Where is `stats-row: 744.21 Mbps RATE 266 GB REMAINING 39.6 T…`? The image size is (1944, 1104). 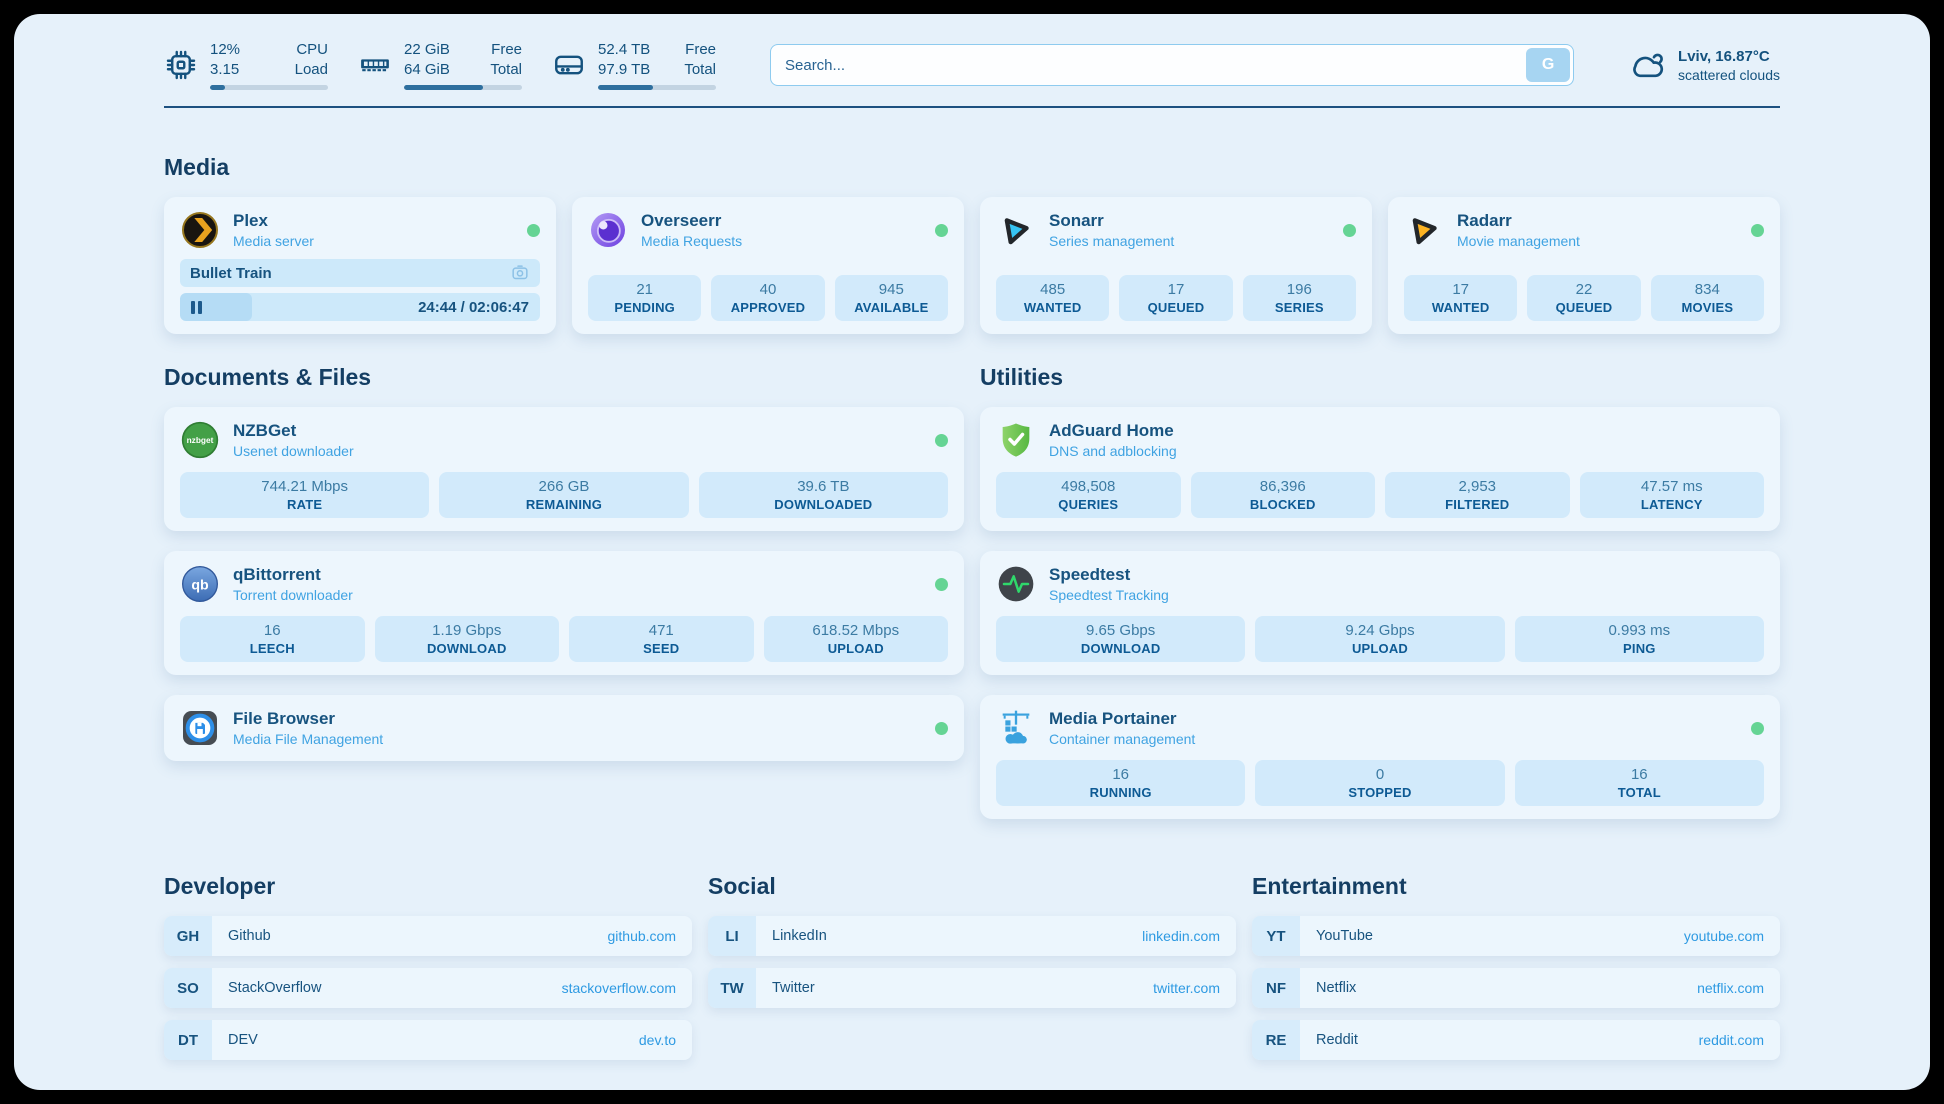 stats-row: 744.21 Mbps RATE 266 GB REMAINING 39.6 T… is located at coordinates (564, 489).